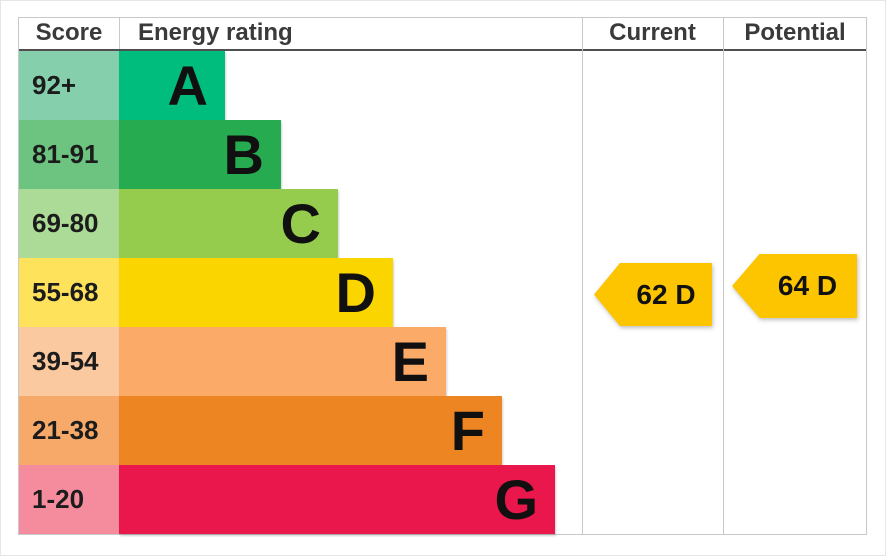 This screenshot has height=556, width=886. What do you see at coordinates (69, 292) in the screenshot?
I see `score-range-d: 55-68` at bounding box center [69, 292].